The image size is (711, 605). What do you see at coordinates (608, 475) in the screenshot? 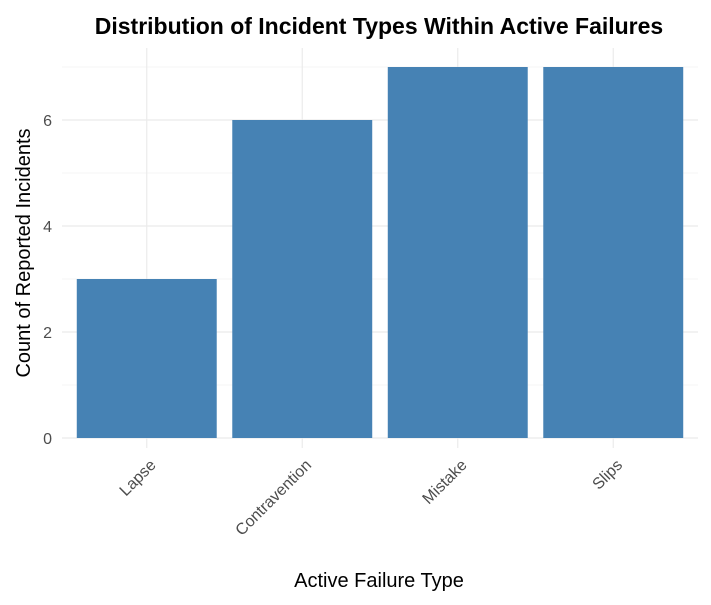
I see `x-tick-label: Slips` at bounding box center [608, 475].